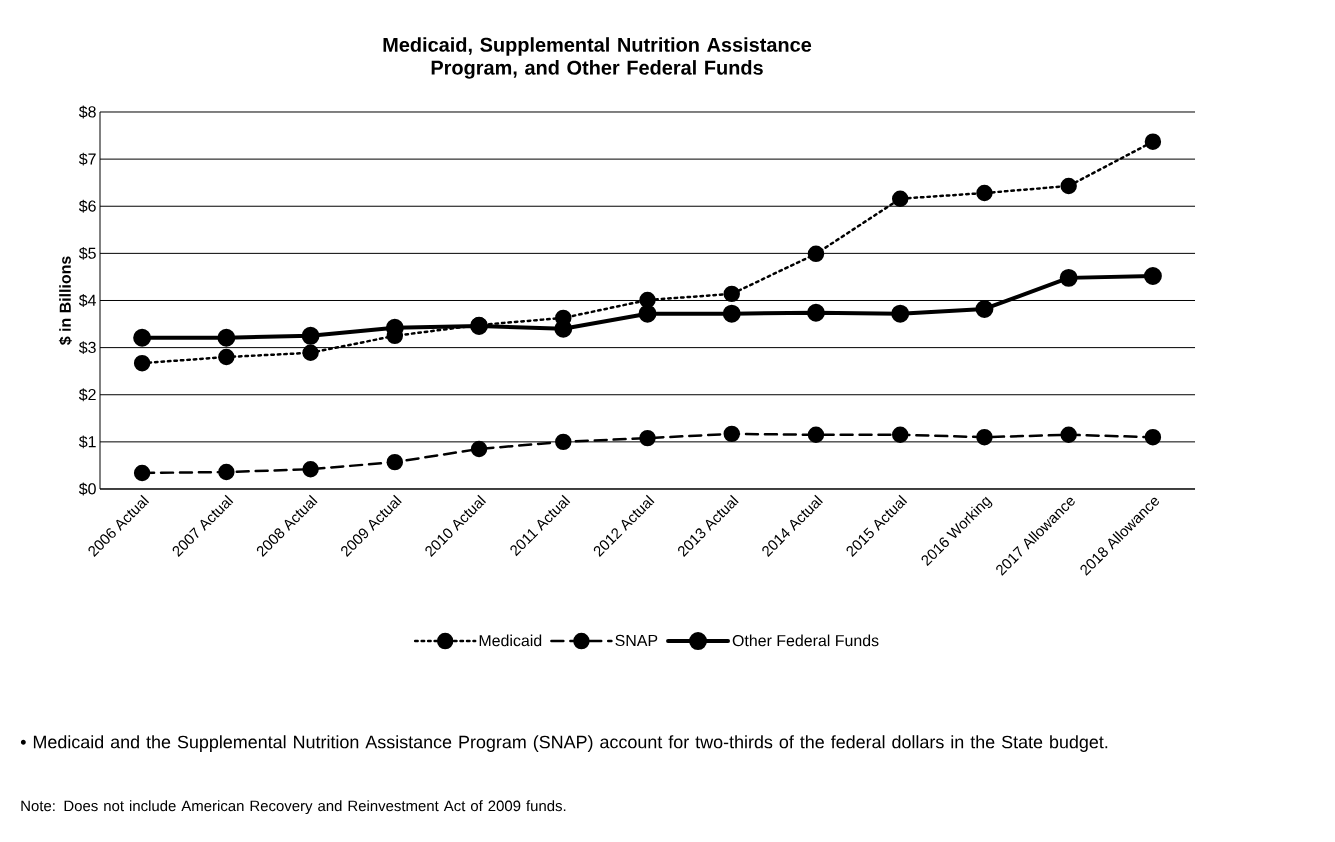  What do you see at coordinates (87, 300) in the screenshot?
I see `y-tick-label: $4` at bounding box center [87, 300].